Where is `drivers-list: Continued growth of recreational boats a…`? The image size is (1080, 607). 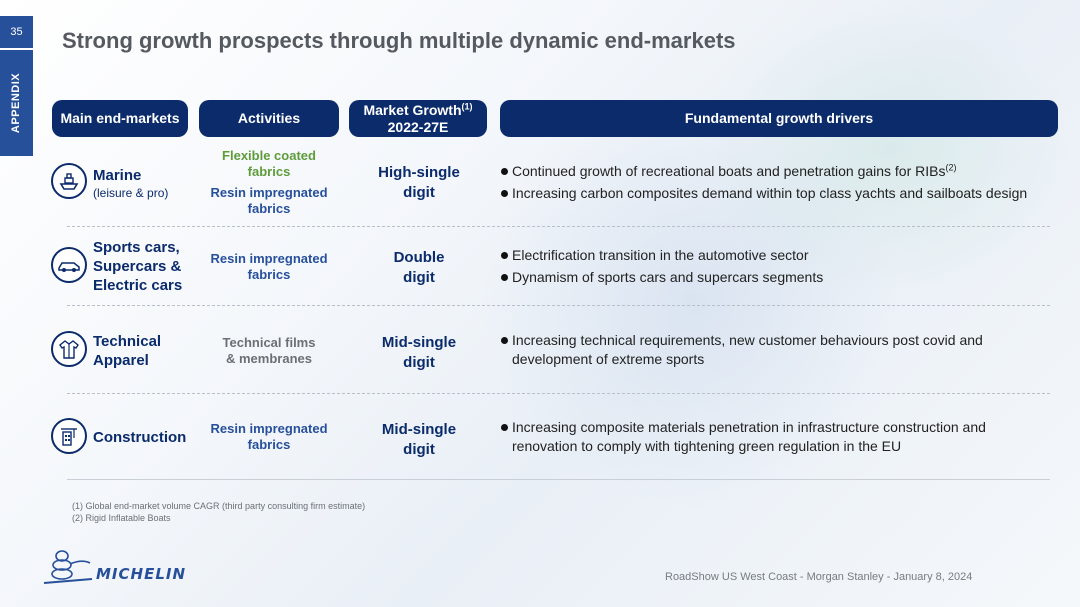
drivers-list: Continued growth of recreational boats a… is located at coordinates (781, 184).